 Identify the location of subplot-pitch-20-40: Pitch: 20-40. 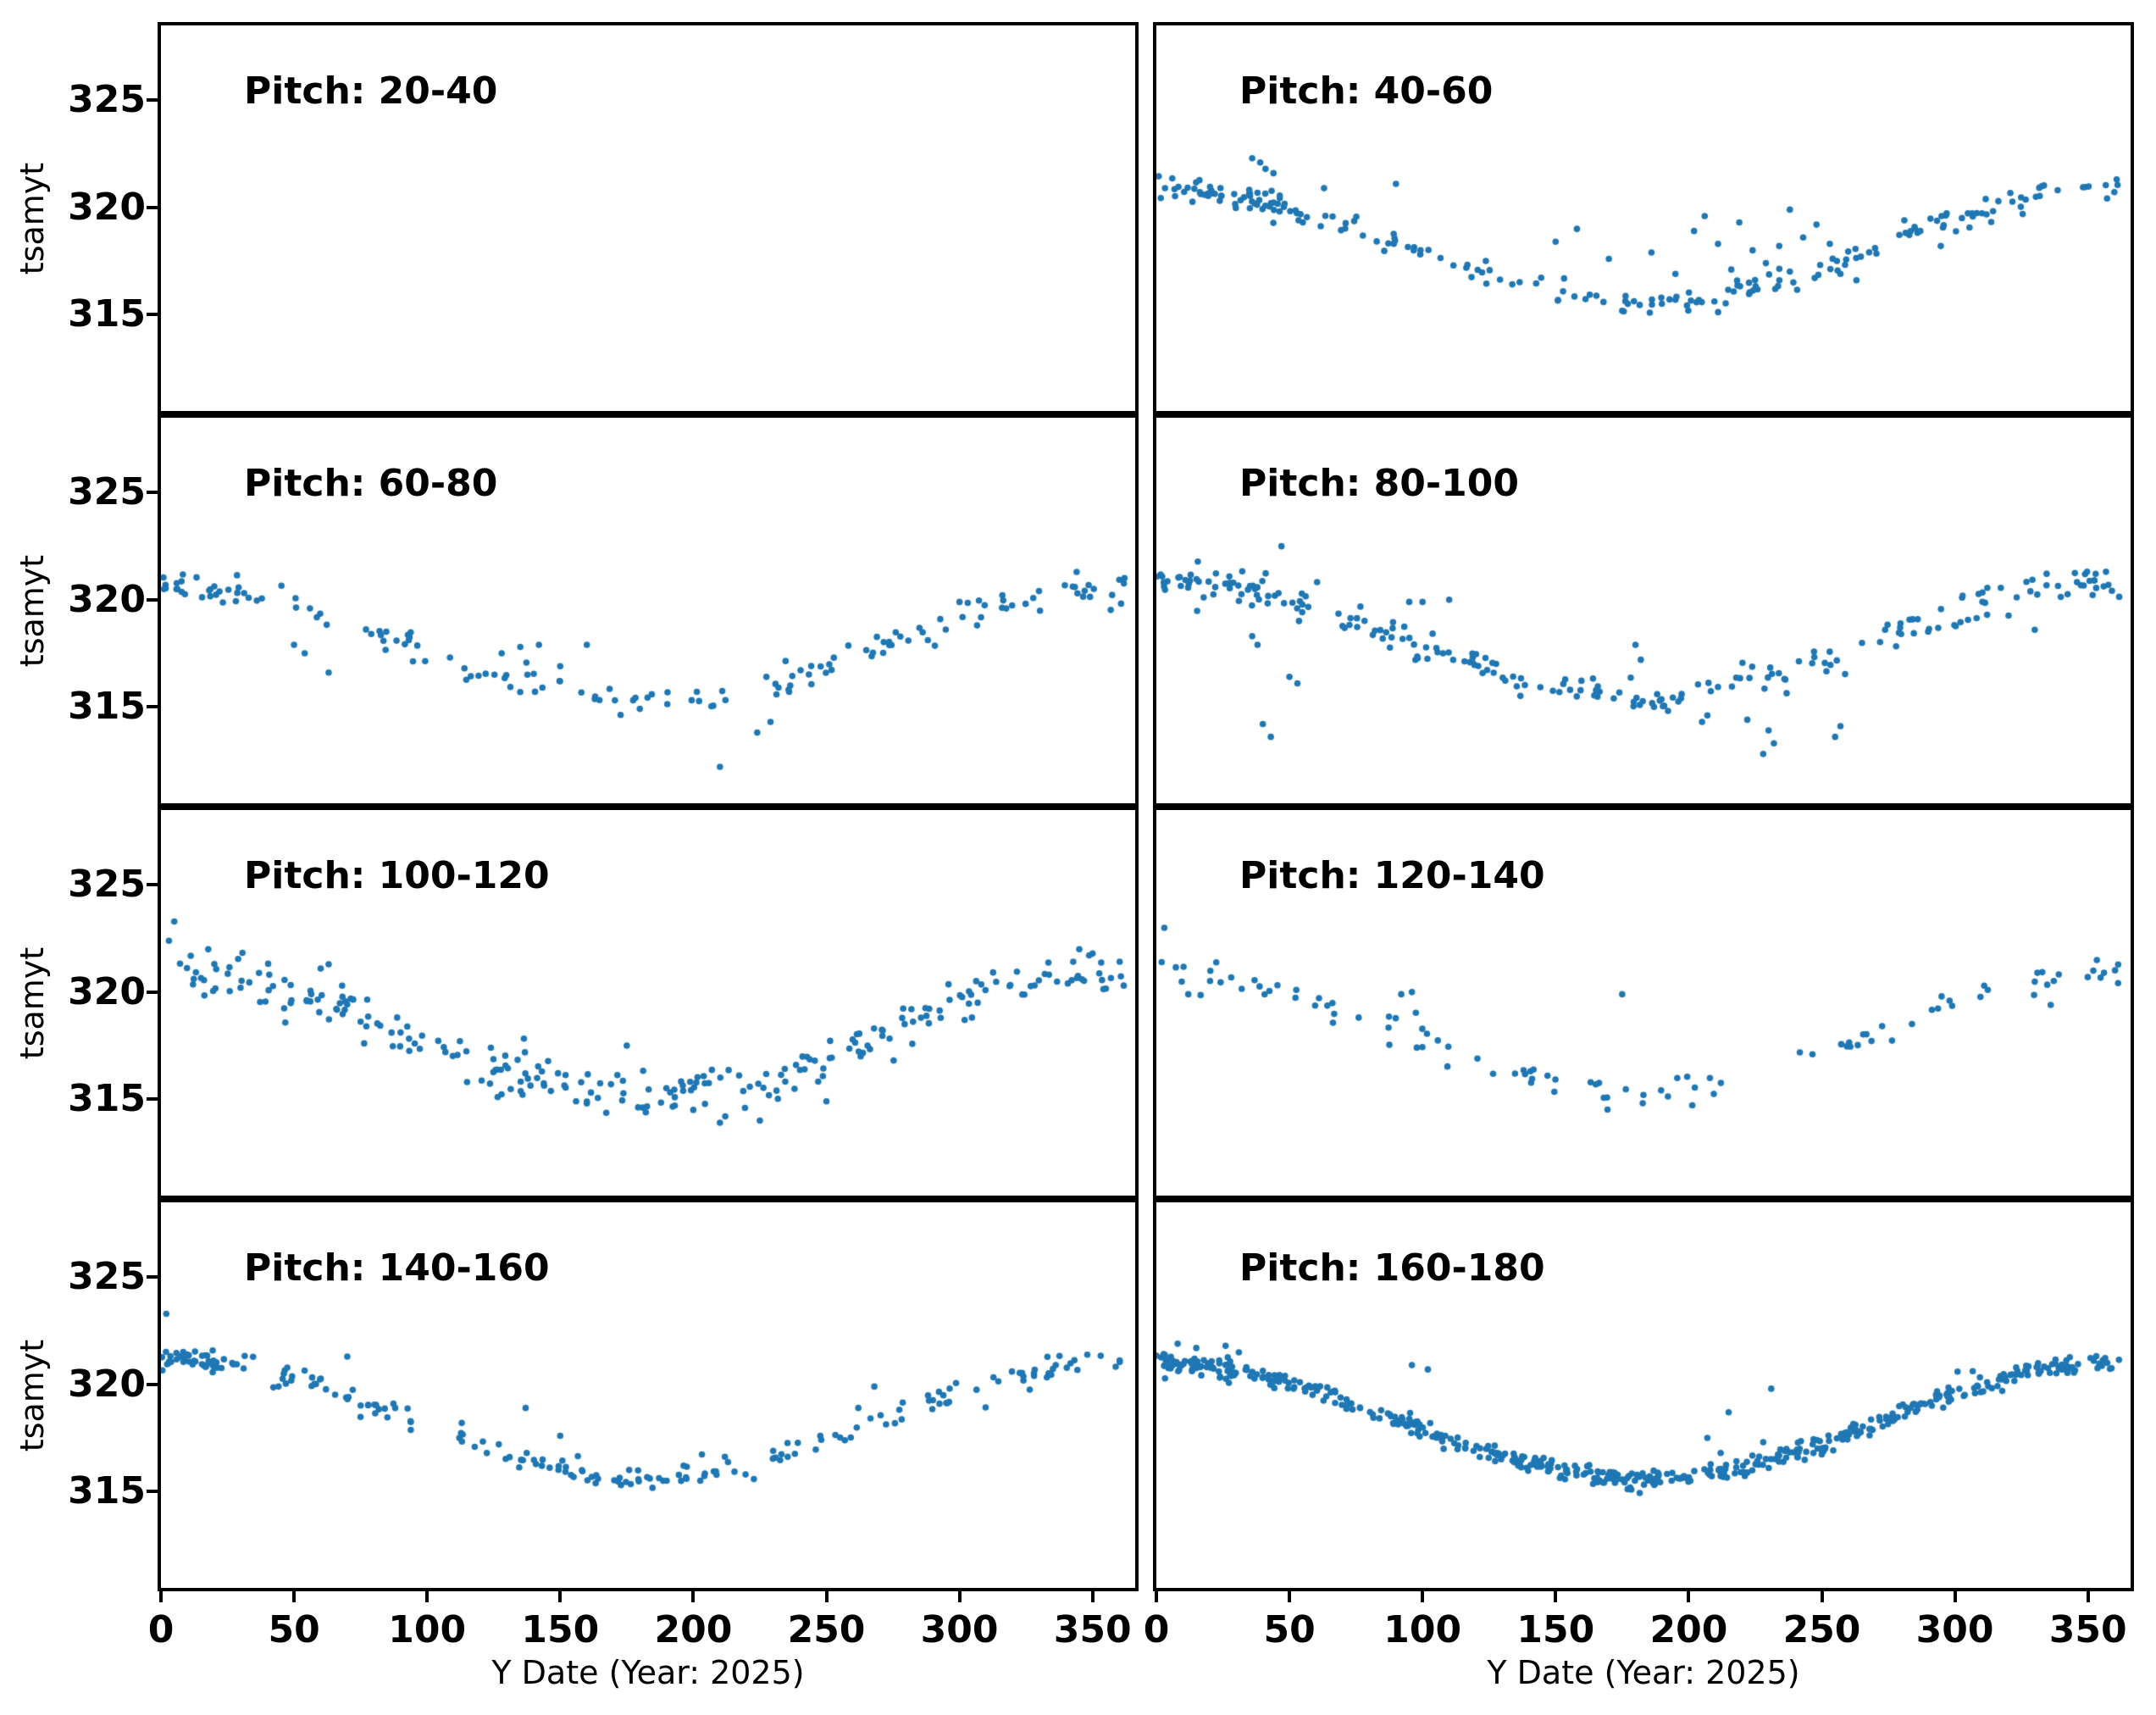
(648, 218).